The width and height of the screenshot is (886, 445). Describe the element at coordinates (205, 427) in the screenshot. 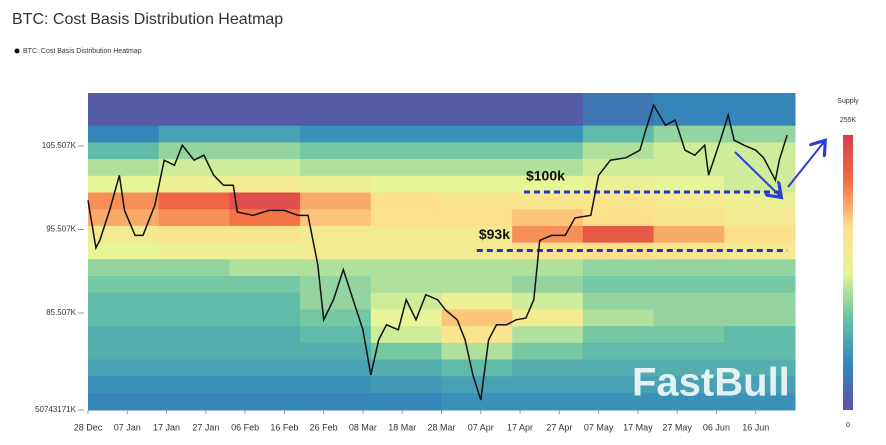

I see `x-tick-label: 27 Jan` at that location.